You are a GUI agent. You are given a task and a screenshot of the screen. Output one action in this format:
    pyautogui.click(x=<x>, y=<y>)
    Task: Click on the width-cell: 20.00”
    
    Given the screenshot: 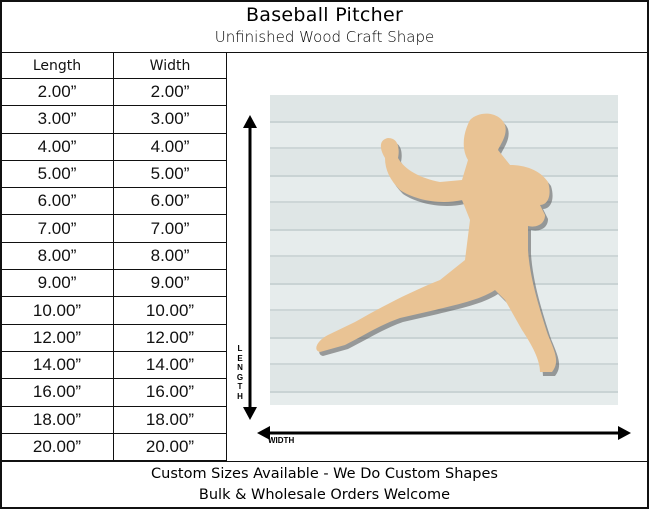 What is the action you would take?
    pyautogui.click(x=170, y=447)
    